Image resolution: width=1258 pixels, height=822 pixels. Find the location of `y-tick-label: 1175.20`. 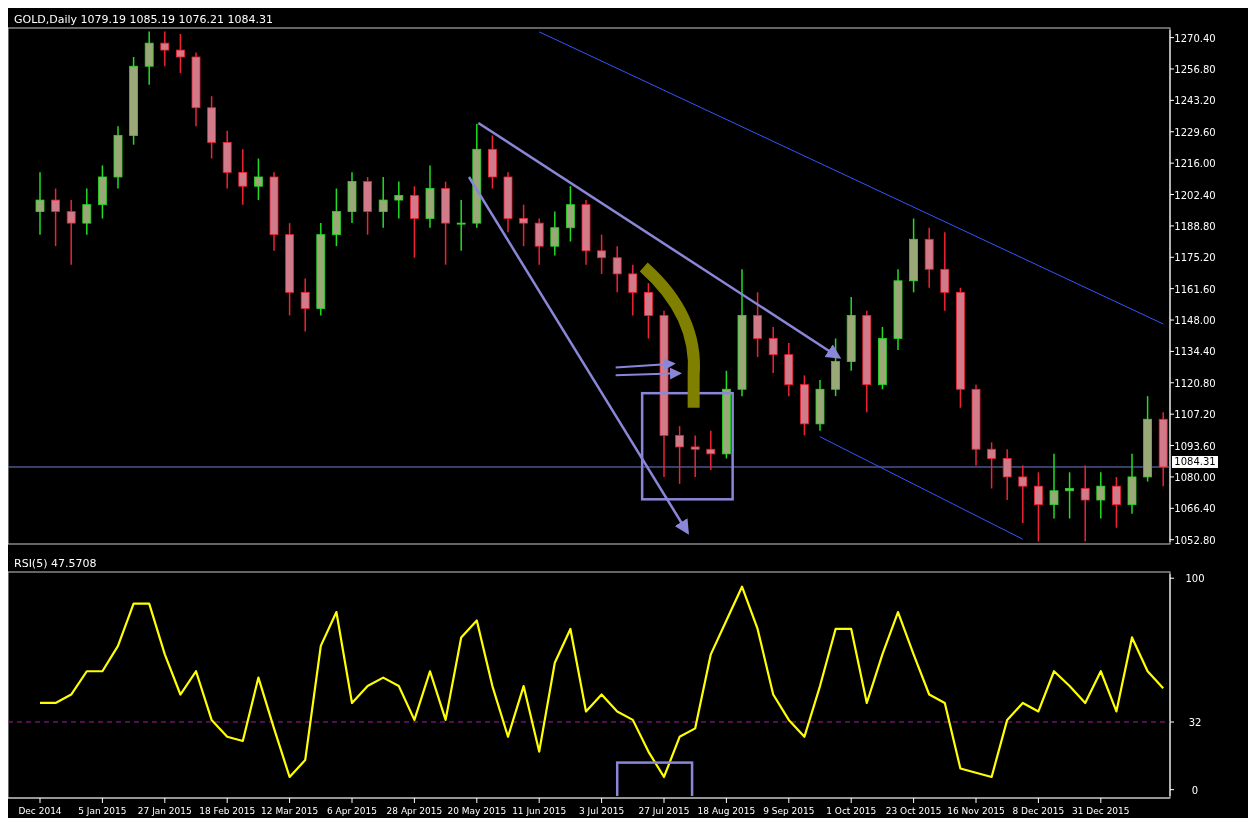

y-tick-label: 1175.20 is located at coordinates (1195, 258).